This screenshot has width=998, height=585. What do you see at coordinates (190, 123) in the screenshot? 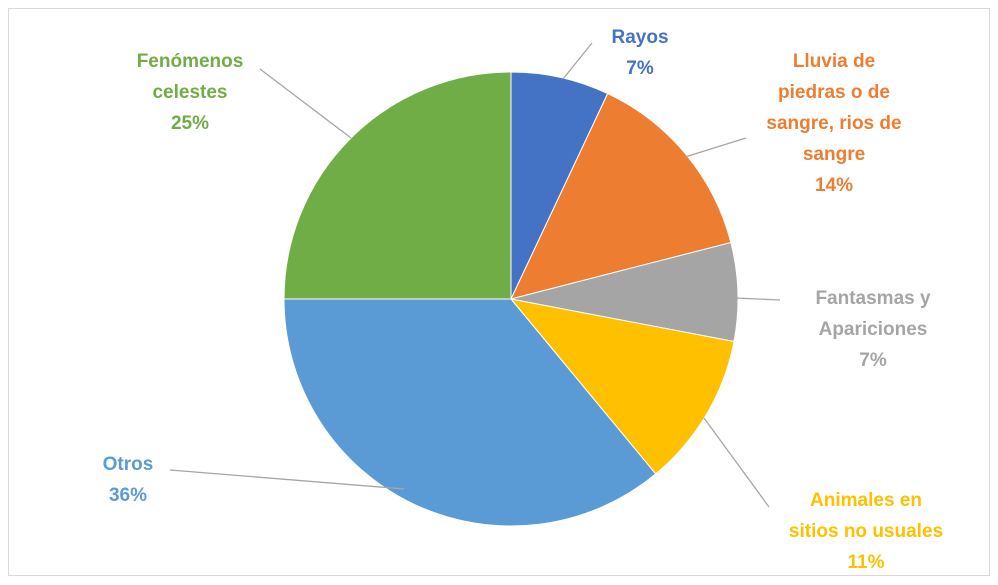
I see `slice-percent-5: 25%` at bounding box center [190, 123].